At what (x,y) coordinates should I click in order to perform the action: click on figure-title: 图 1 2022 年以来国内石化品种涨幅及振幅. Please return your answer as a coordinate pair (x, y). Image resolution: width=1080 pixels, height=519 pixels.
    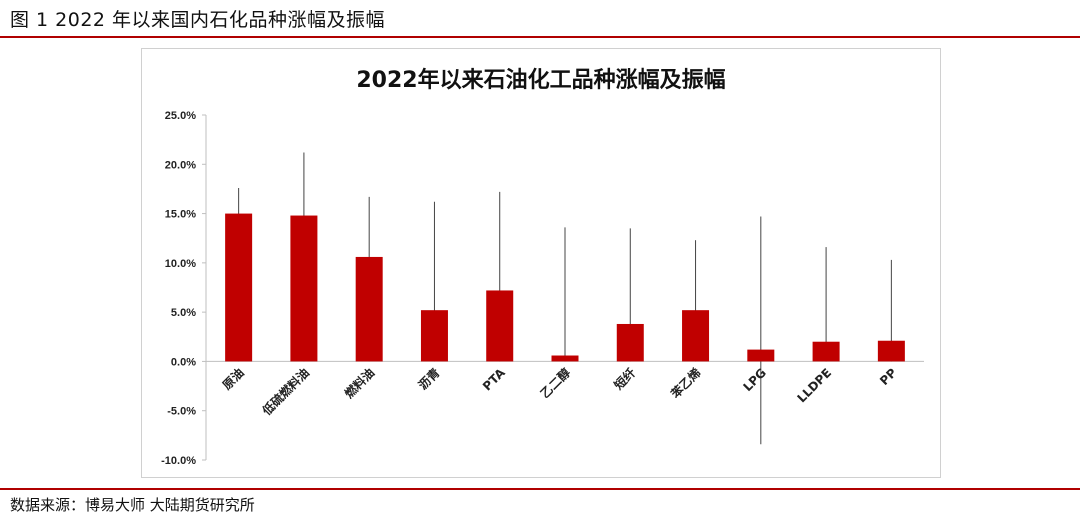
    Looking at the image, I should click on (198, 20).